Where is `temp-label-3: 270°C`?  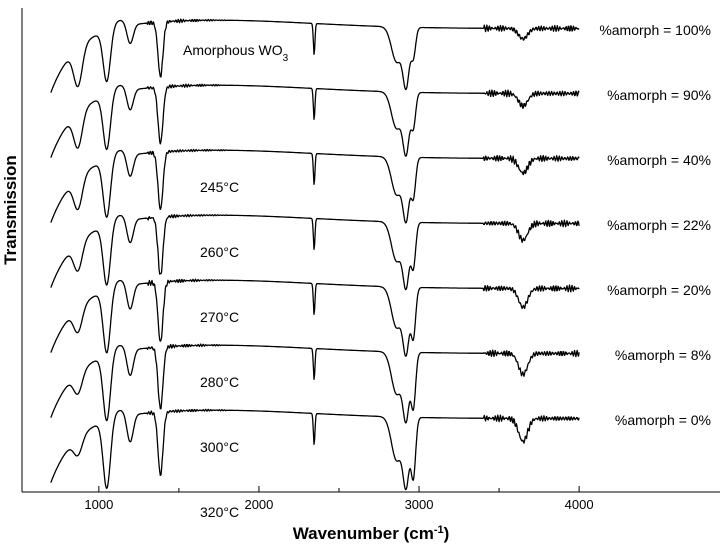
temp-label-3: 270°C is located at coordinates (219, 317).